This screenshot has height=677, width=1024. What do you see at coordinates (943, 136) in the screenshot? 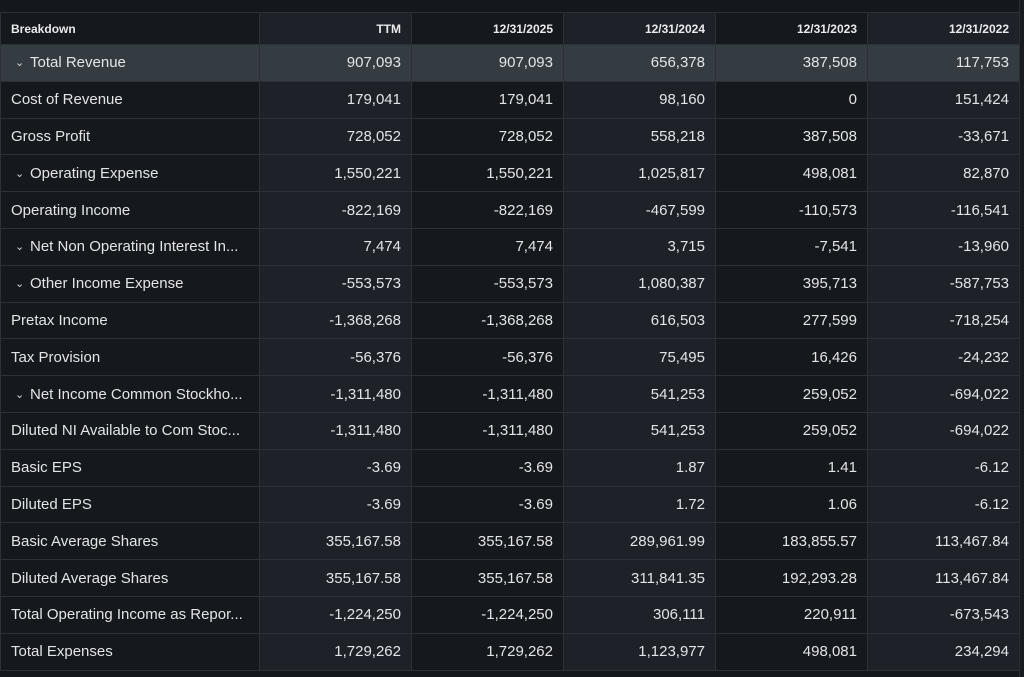
I see `value-cell: -33,671` at bounding box center [943, 136].